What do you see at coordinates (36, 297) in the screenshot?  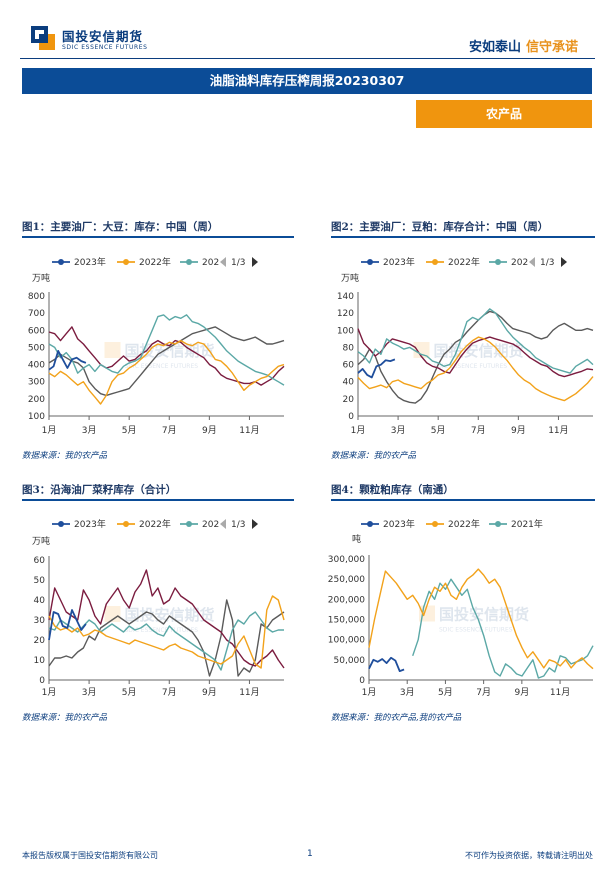 I see `y-tick-label: 800` at bounding box center [36, 297].